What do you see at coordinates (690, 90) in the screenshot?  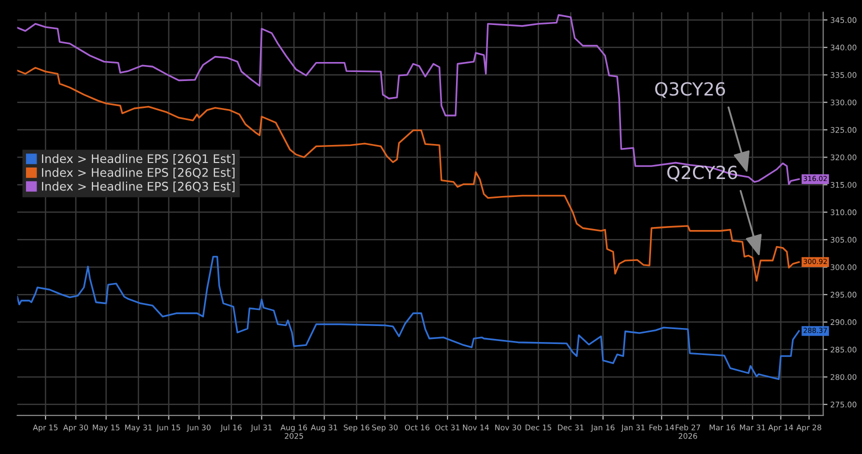 I see `annotation: Q3CY26` at bounding box center [690, 90].